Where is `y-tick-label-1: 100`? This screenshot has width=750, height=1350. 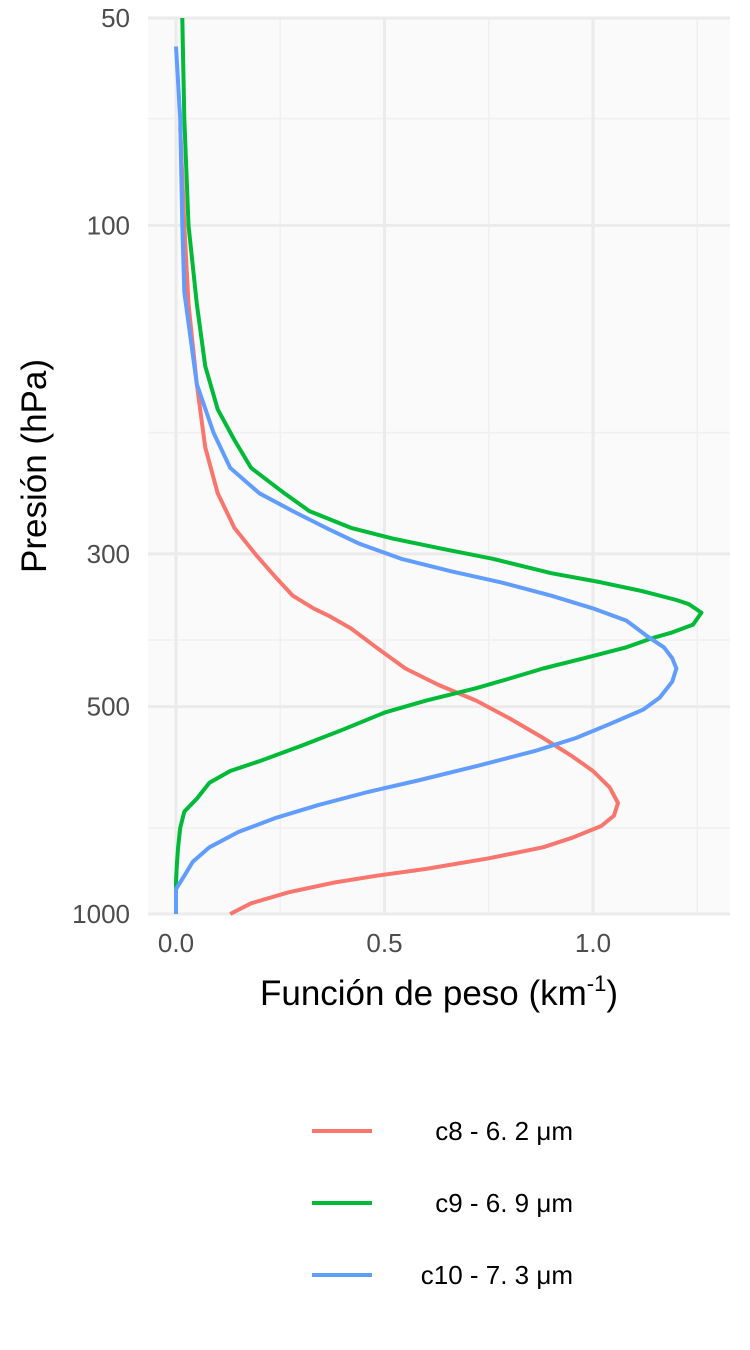 y-tick-label-1: 100 is located at coordinates (108, 225).